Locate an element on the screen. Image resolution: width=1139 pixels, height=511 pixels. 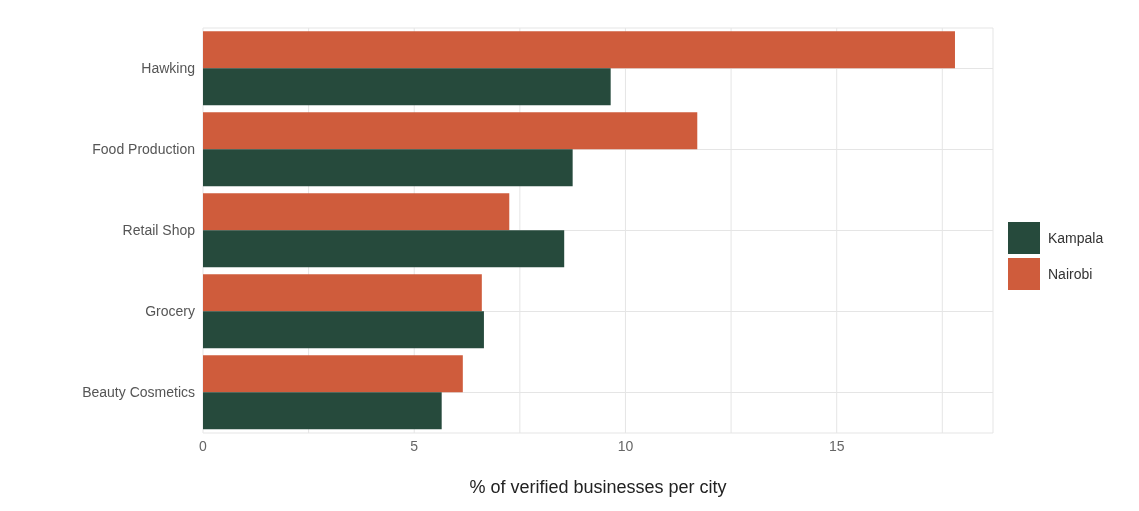
y-tick-label: Retail Shop is located at coordinates (159, 230).